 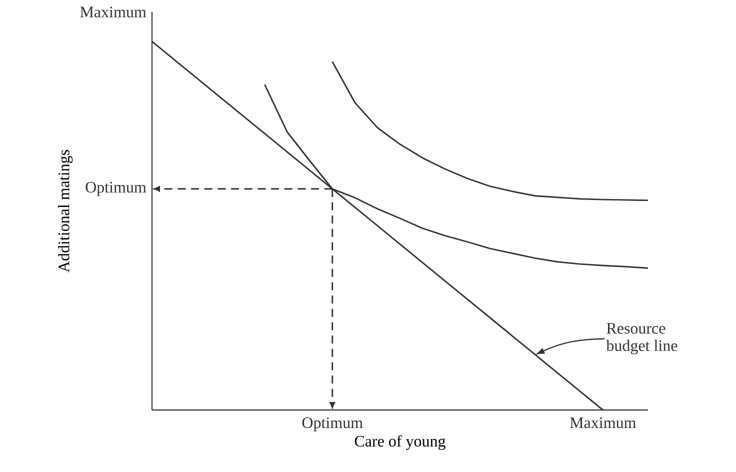 What do you see at coordinates (65, 211) in the screenshot?
I see `y-axis-title: Additional matings` at bounding box center [65, 211].